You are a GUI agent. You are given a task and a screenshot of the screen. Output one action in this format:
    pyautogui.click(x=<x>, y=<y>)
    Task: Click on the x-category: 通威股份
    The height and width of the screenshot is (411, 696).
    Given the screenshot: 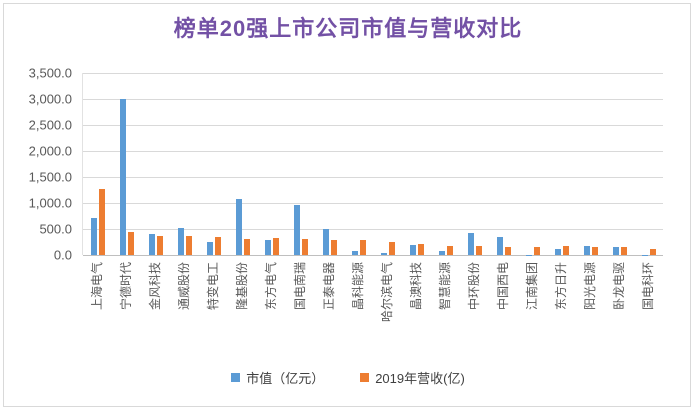 What is the action you would take?
    pyautogui.click(x=183, y=307)
    